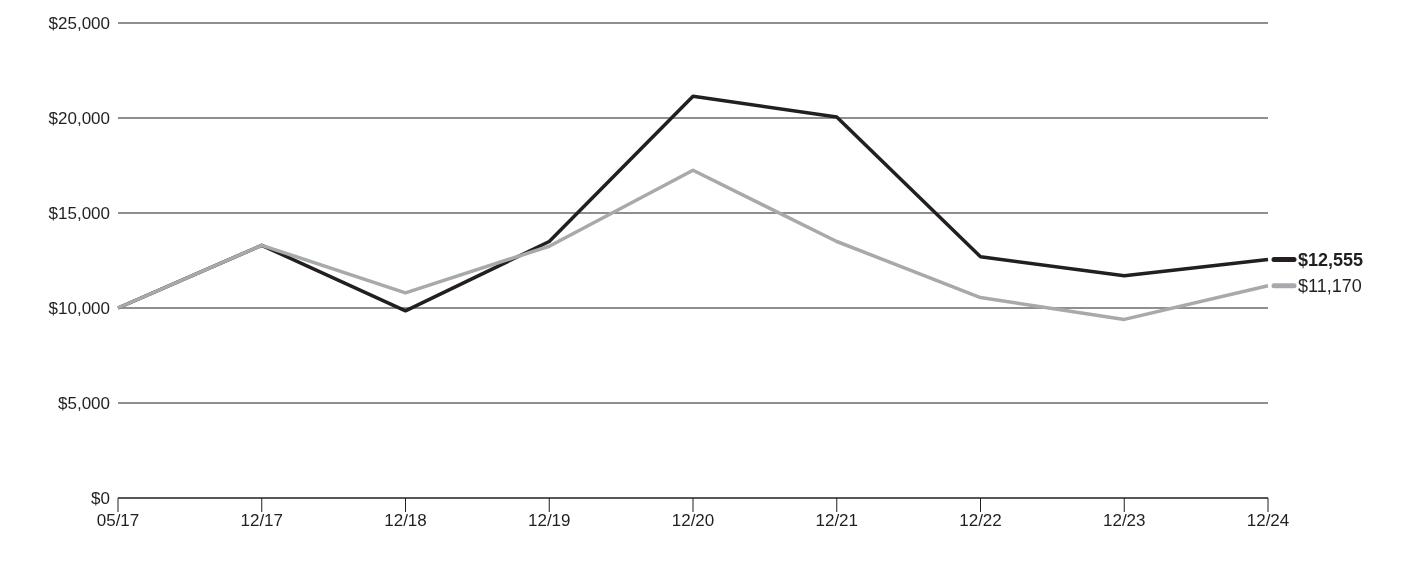 The width and height of the screenshot is (1406, 561). Describe the element at coordinates (84, 404) in the screenshot. I see `y-tick-label: $5,000` at that location.